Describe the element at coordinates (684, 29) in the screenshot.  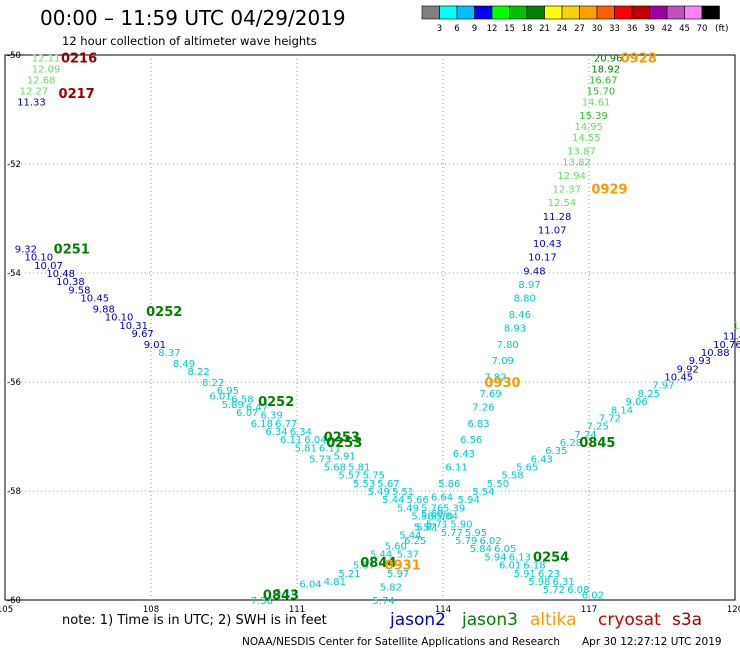
I see `legend-bin-label: 45` at that location.